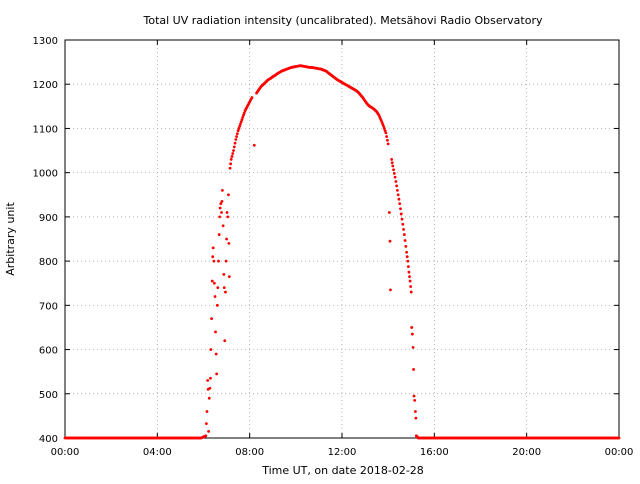  I want to click on x-tick-labels: 00:00 04:00 08:00 12:00 16:00 20:00 00:00, so click(342, 452).